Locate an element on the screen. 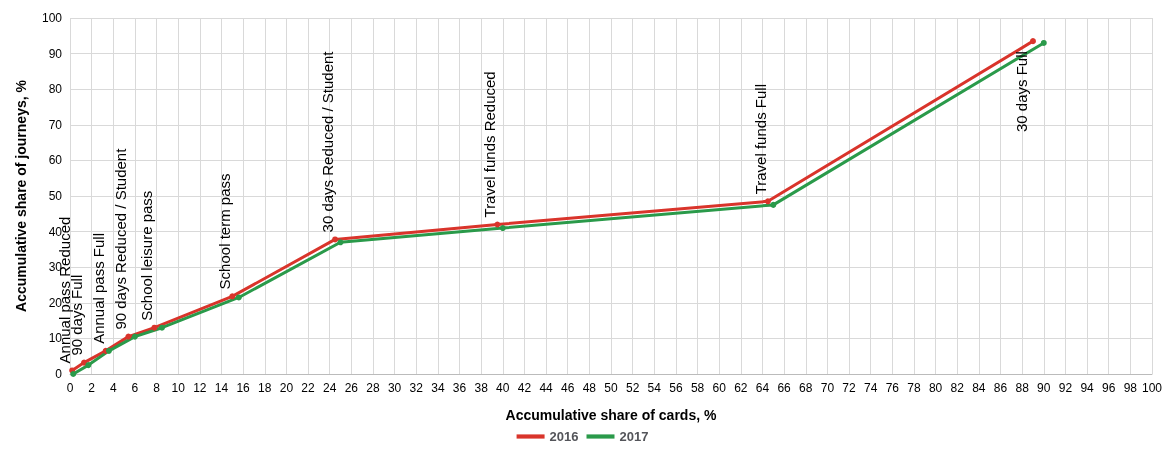 This screenshot has width=1165, height=454. x-tick-label: 76 is located at coordinates (892, 388).